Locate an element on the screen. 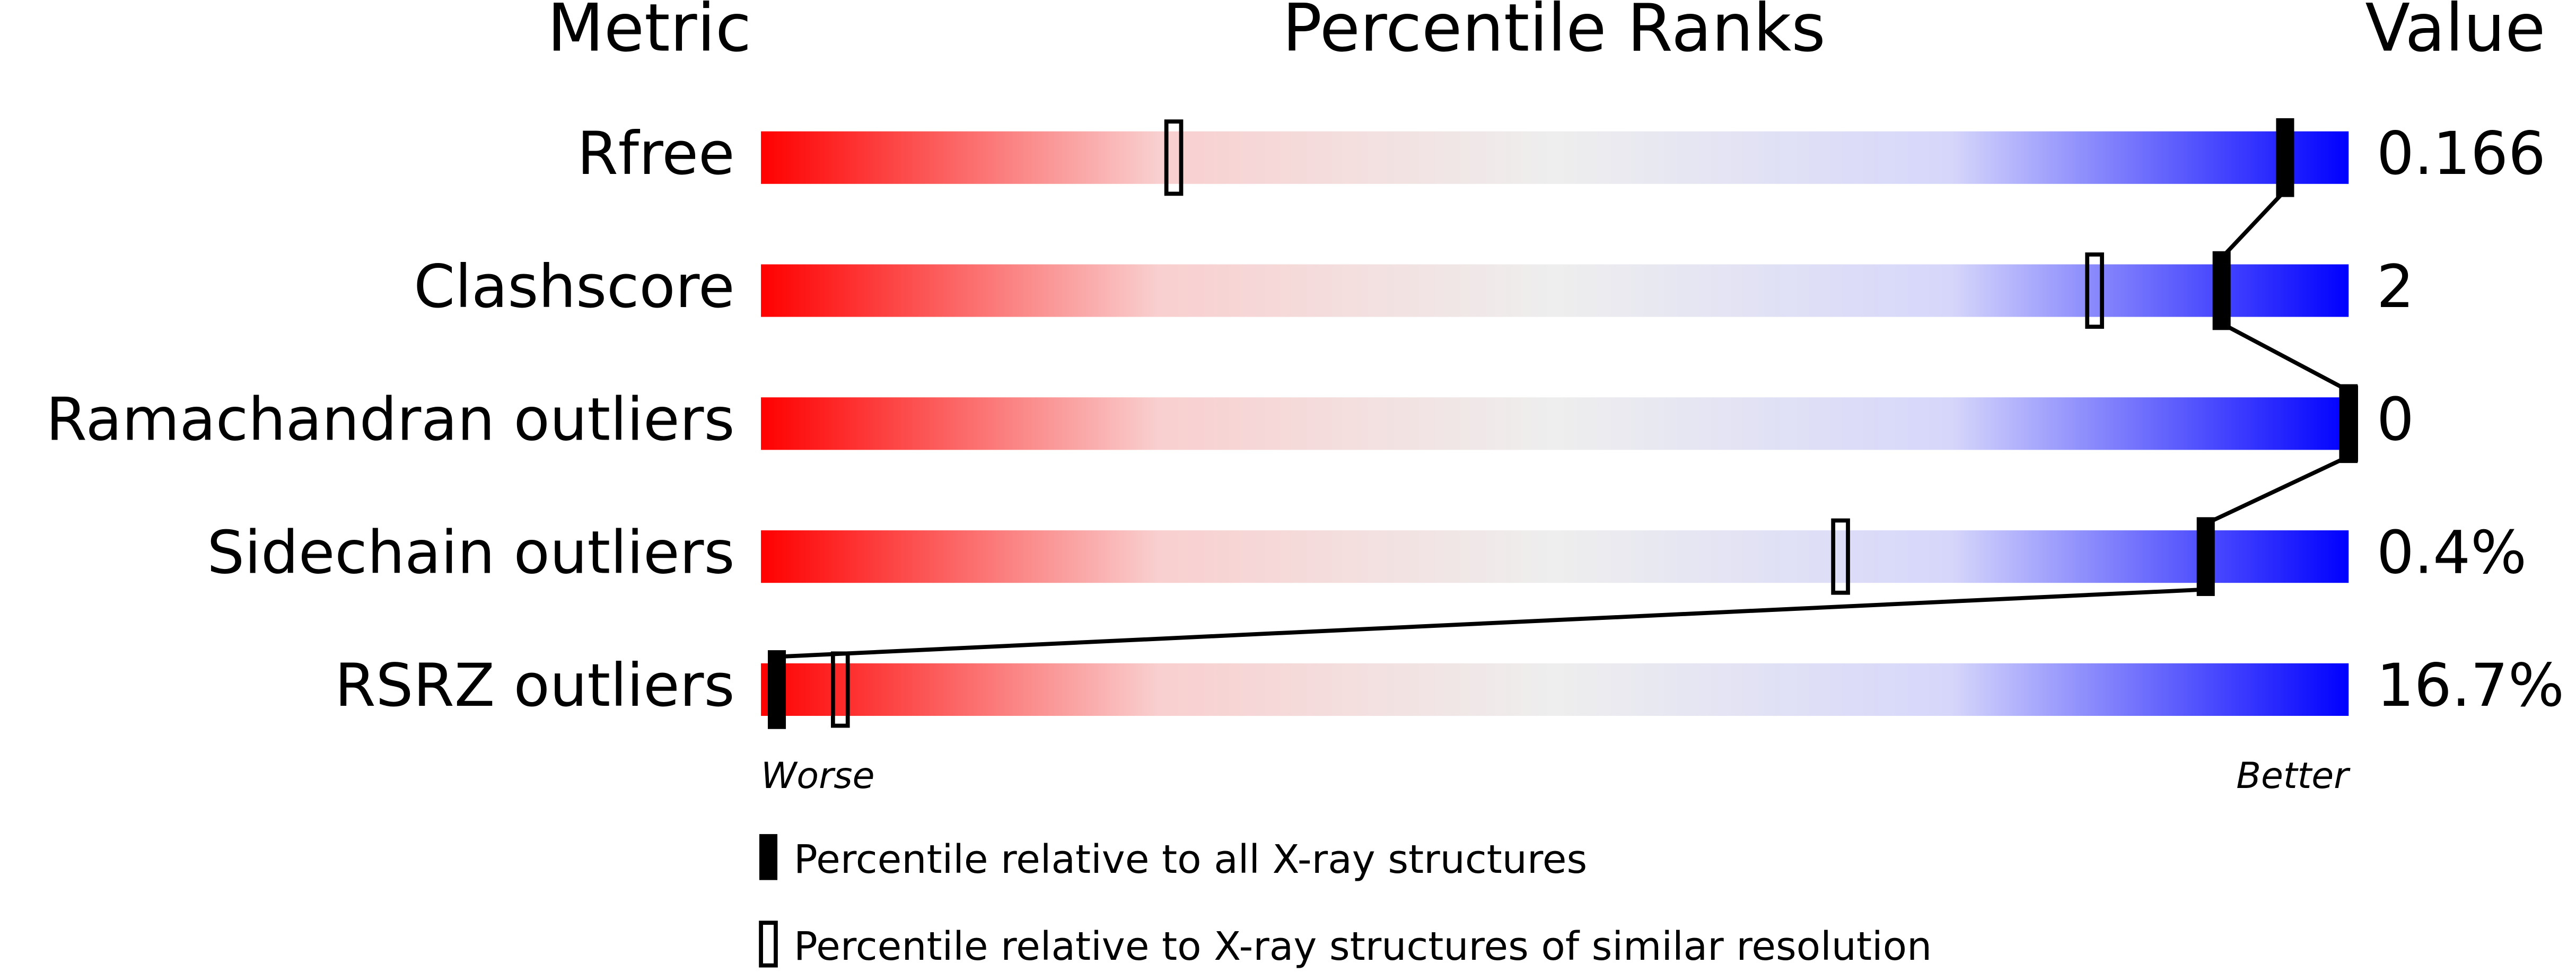 Image resolution: width=2576 pixels, height=972 pixels. x-label: Better is located at coordinates (2293, 776).